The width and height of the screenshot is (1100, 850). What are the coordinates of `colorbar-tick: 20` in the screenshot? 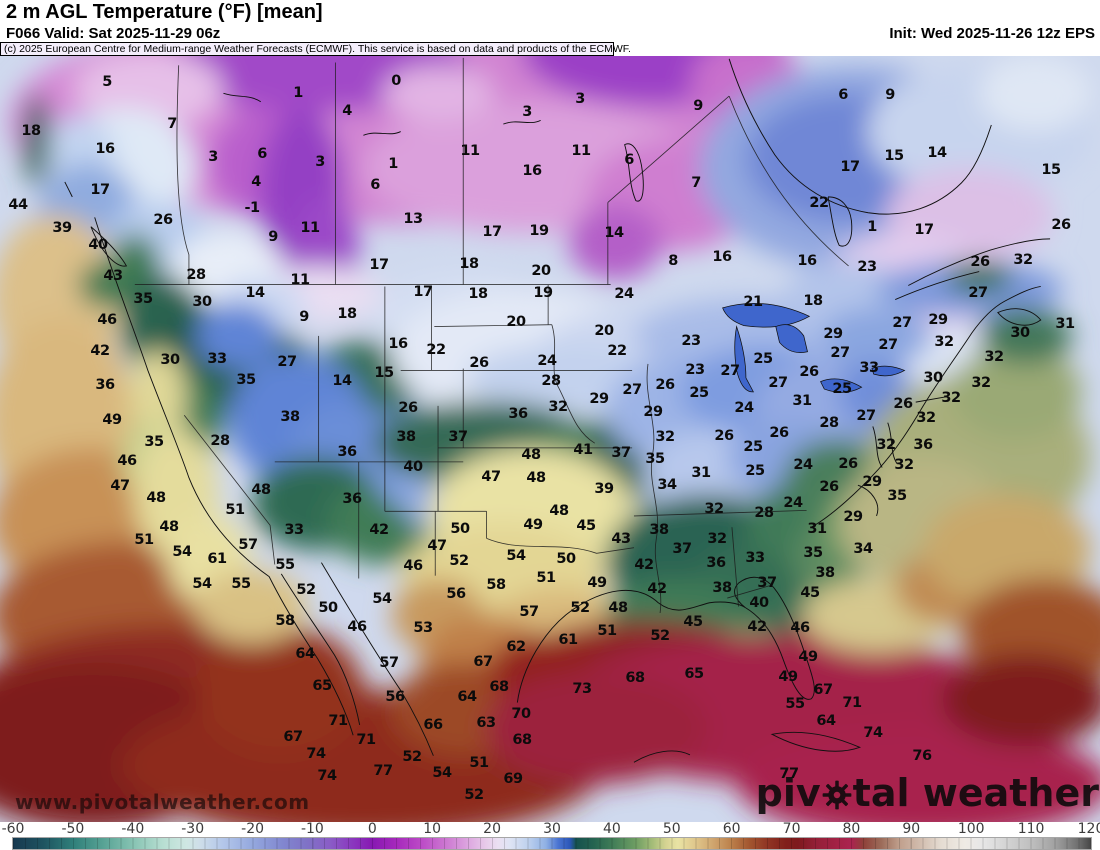 It's located at (492, 829).